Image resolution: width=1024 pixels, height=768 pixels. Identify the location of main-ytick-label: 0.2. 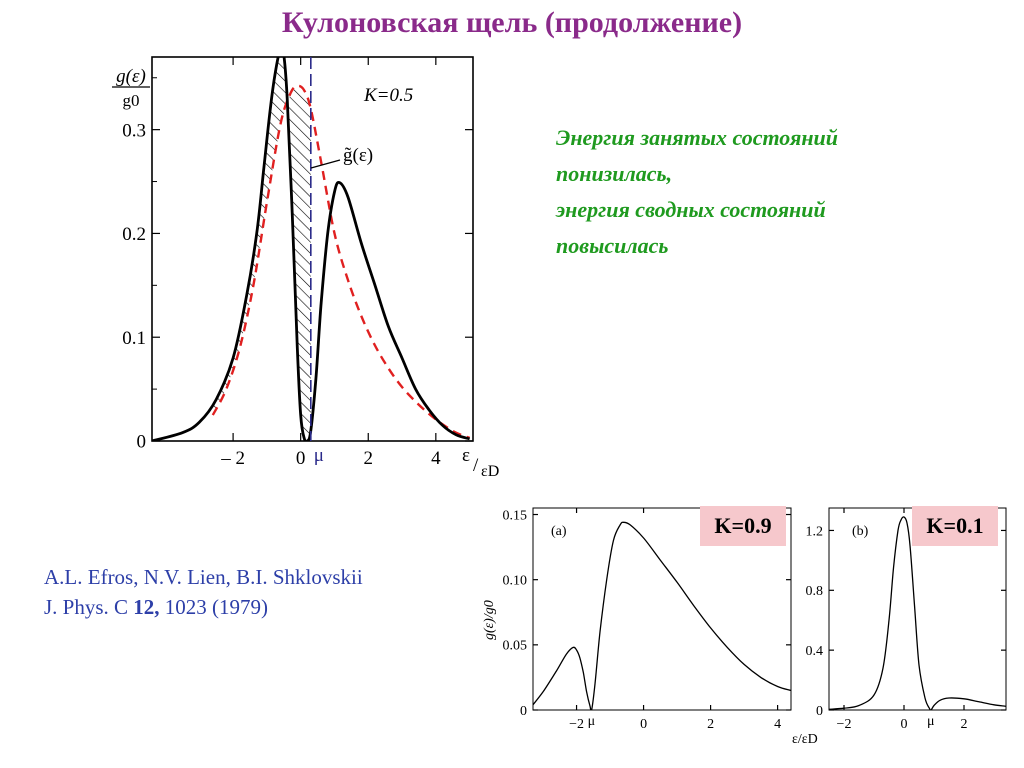
(134, 234).